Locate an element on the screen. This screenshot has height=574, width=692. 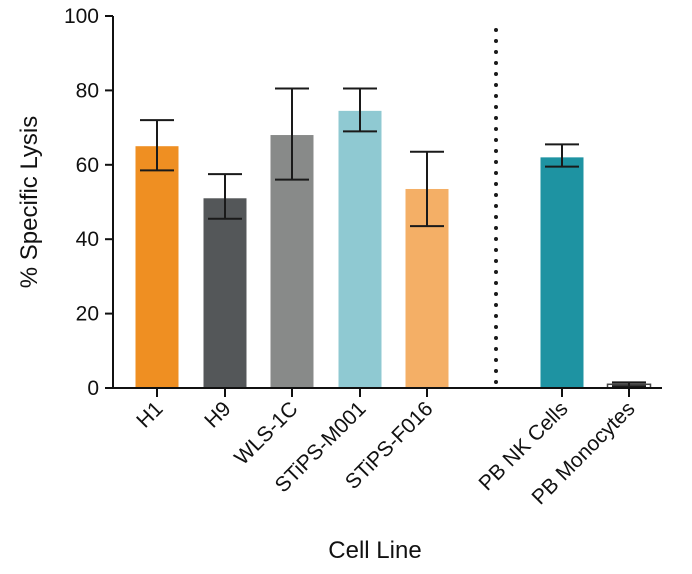
y-tick-label: 20 is located at coordinates (87, 314).